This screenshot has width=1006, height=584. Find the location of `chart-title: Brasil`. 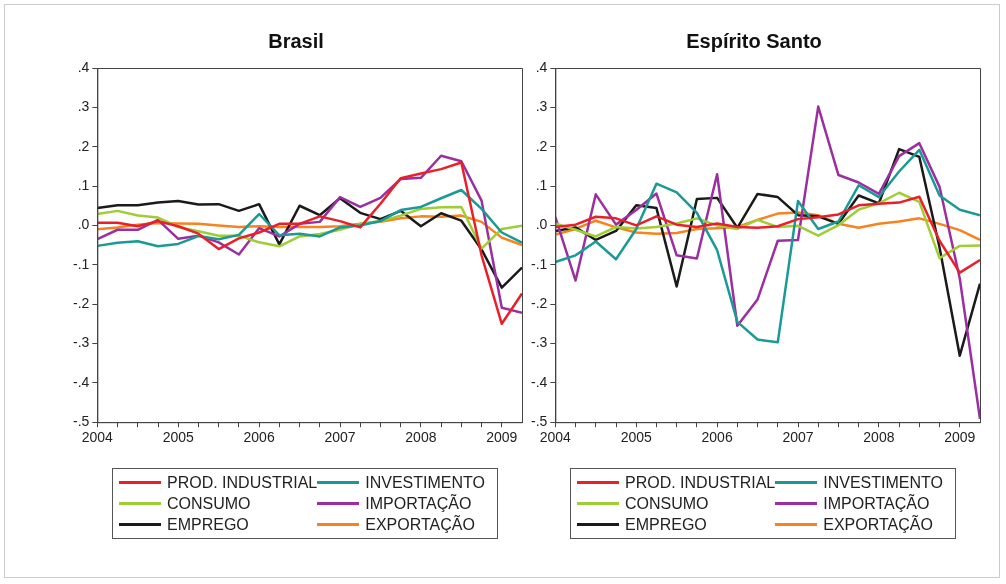

chart-title: Brasil is located at coordinates (296, 40).